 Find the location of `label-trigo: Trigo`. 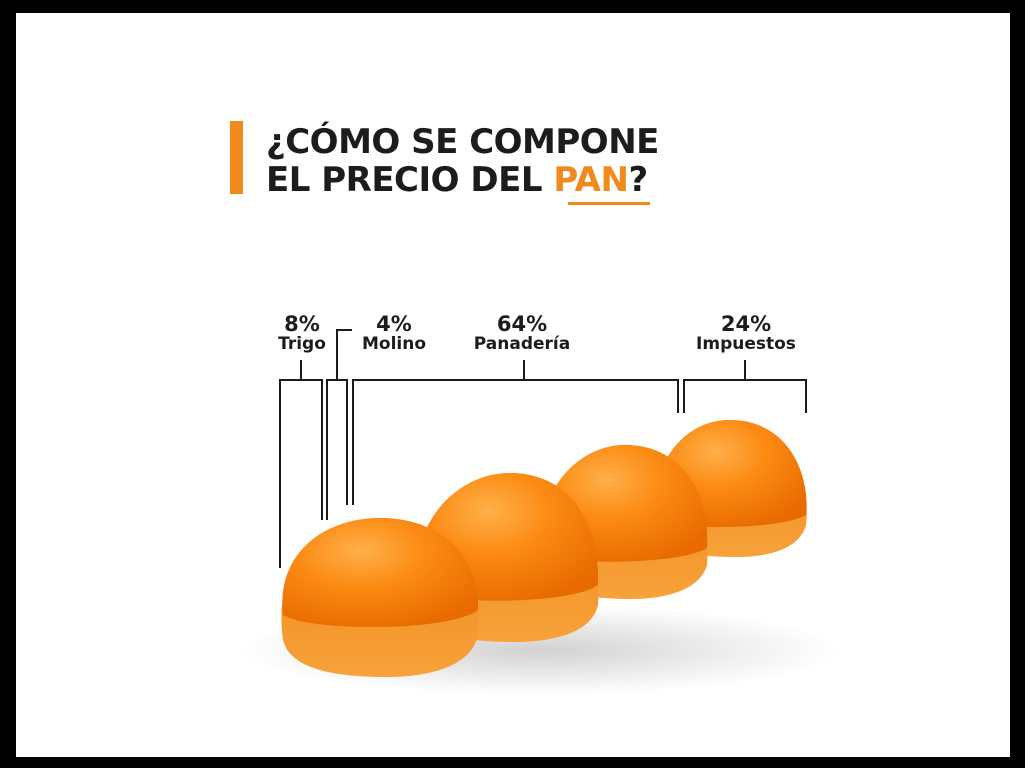

label-trigo: Trigo is located at coordinates (302, 344).